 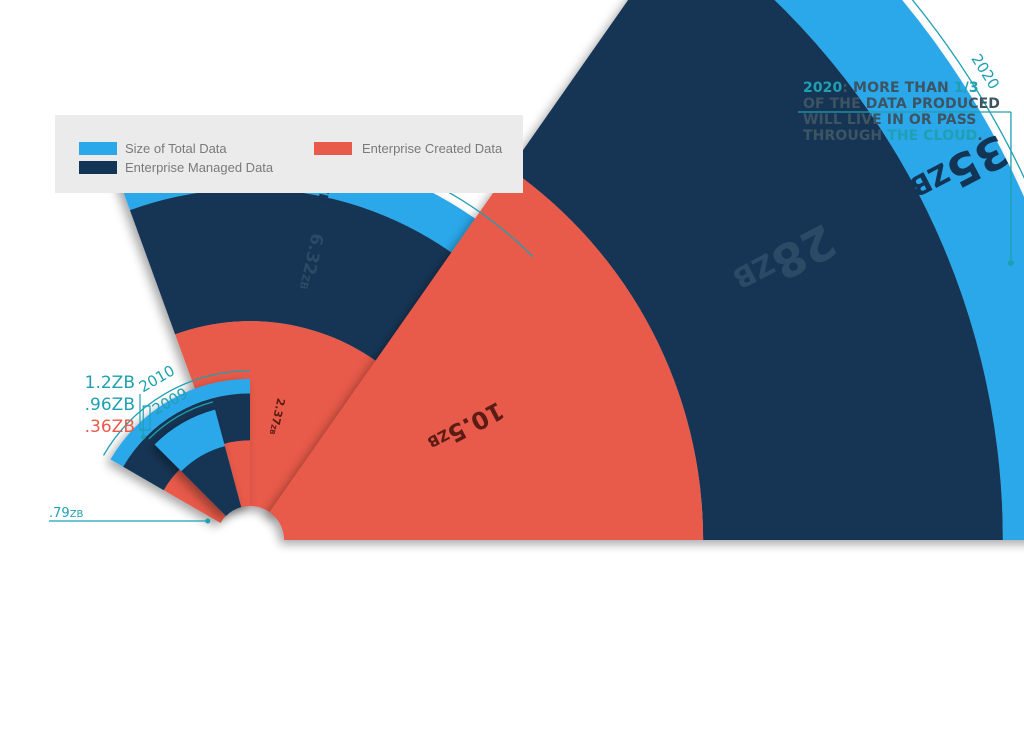 I want to click on year-arc-2020, so click(x=967, y=90).